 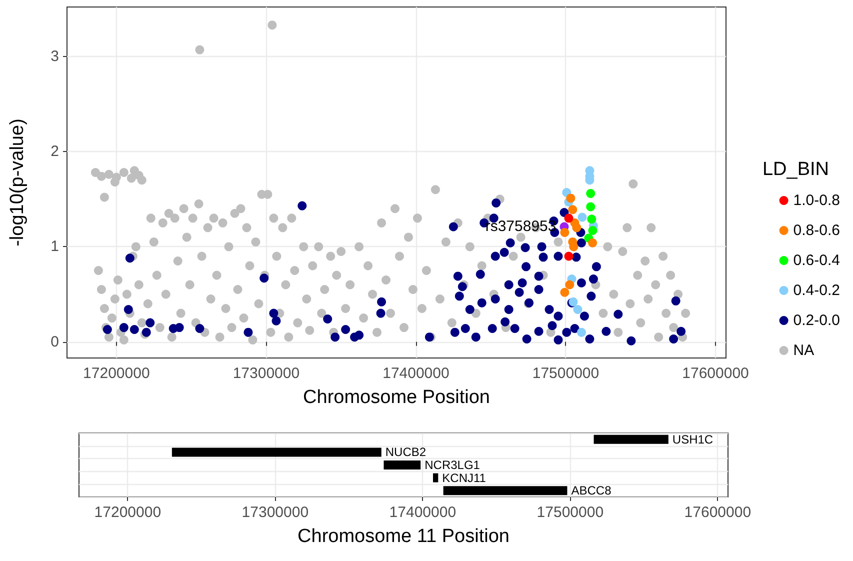 I want to click on y-tick-label: 1, so click(x=54, y=247).